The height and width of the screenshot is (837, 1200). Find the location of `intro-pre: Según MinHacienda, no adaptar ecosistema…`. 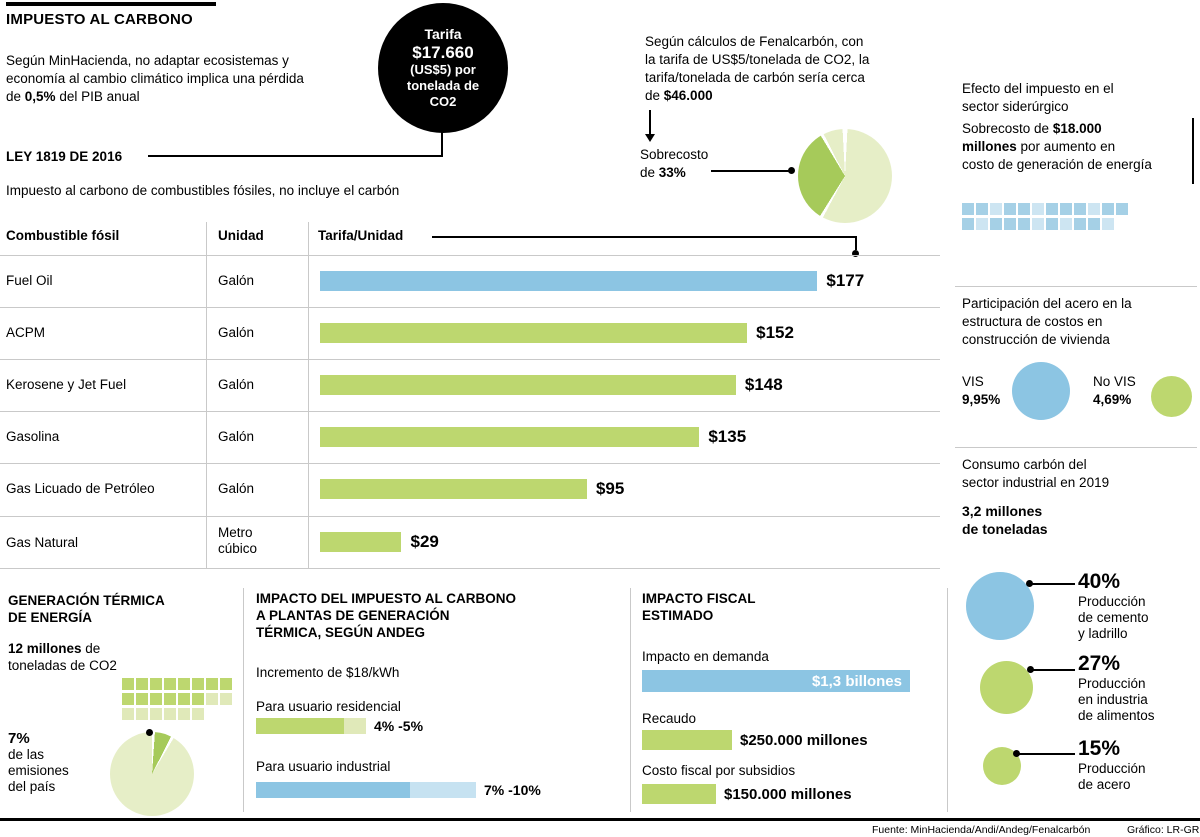

intro-pre: Según MinHacienda, no adaptar ecosistema… is located at coordinates (155, 78).